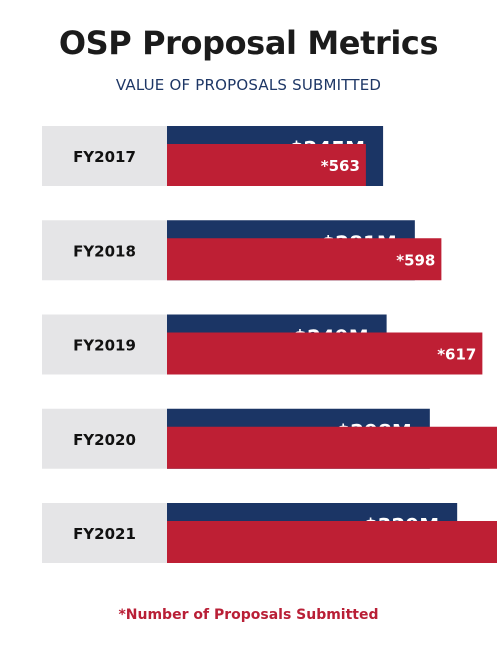 This screenshot has width=497, height=660. I want to click on category-label: FY2021, so click(104, 534).